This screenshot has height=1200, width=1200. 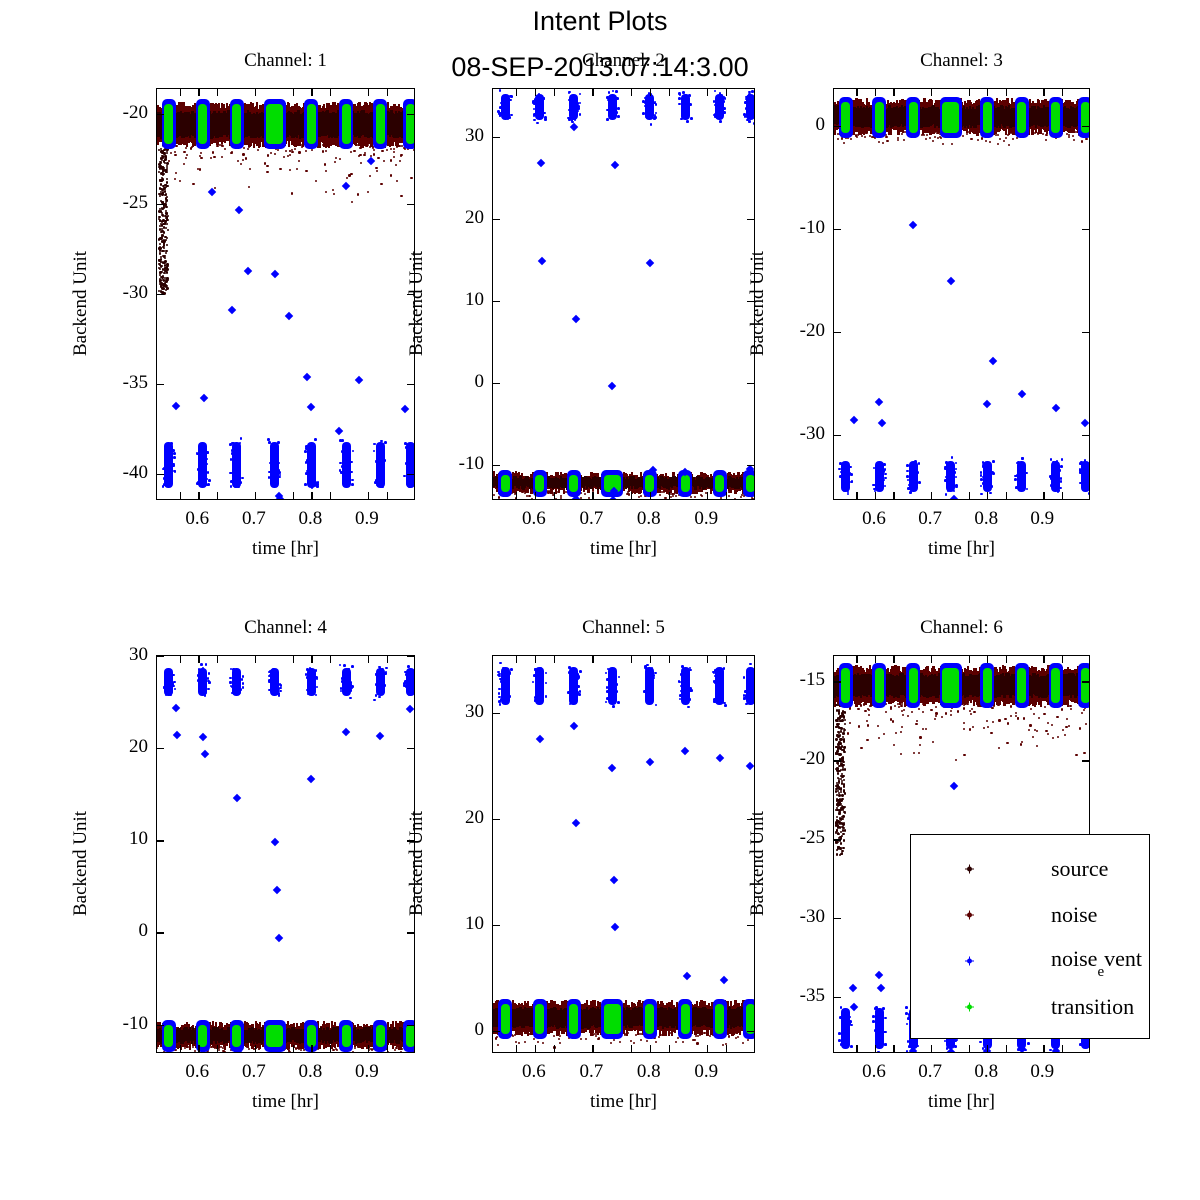 What do you see at coordinates (1101, 972) in the screenshot?
I see `legend-label-subscript: e` at bounding box center [1101, 972].